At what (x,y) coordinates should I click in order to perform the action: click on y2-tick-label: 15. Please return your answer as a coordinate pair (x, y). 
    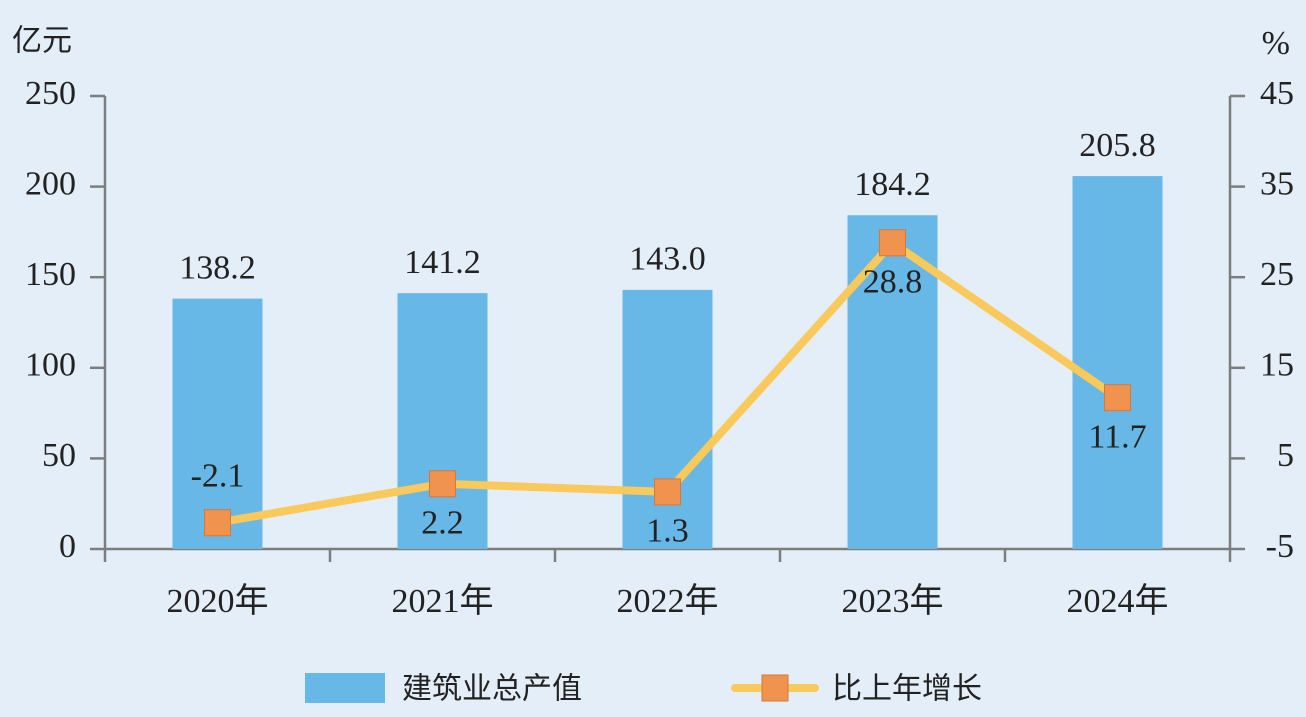
    Looking at the image, I should click on (1277, 365).